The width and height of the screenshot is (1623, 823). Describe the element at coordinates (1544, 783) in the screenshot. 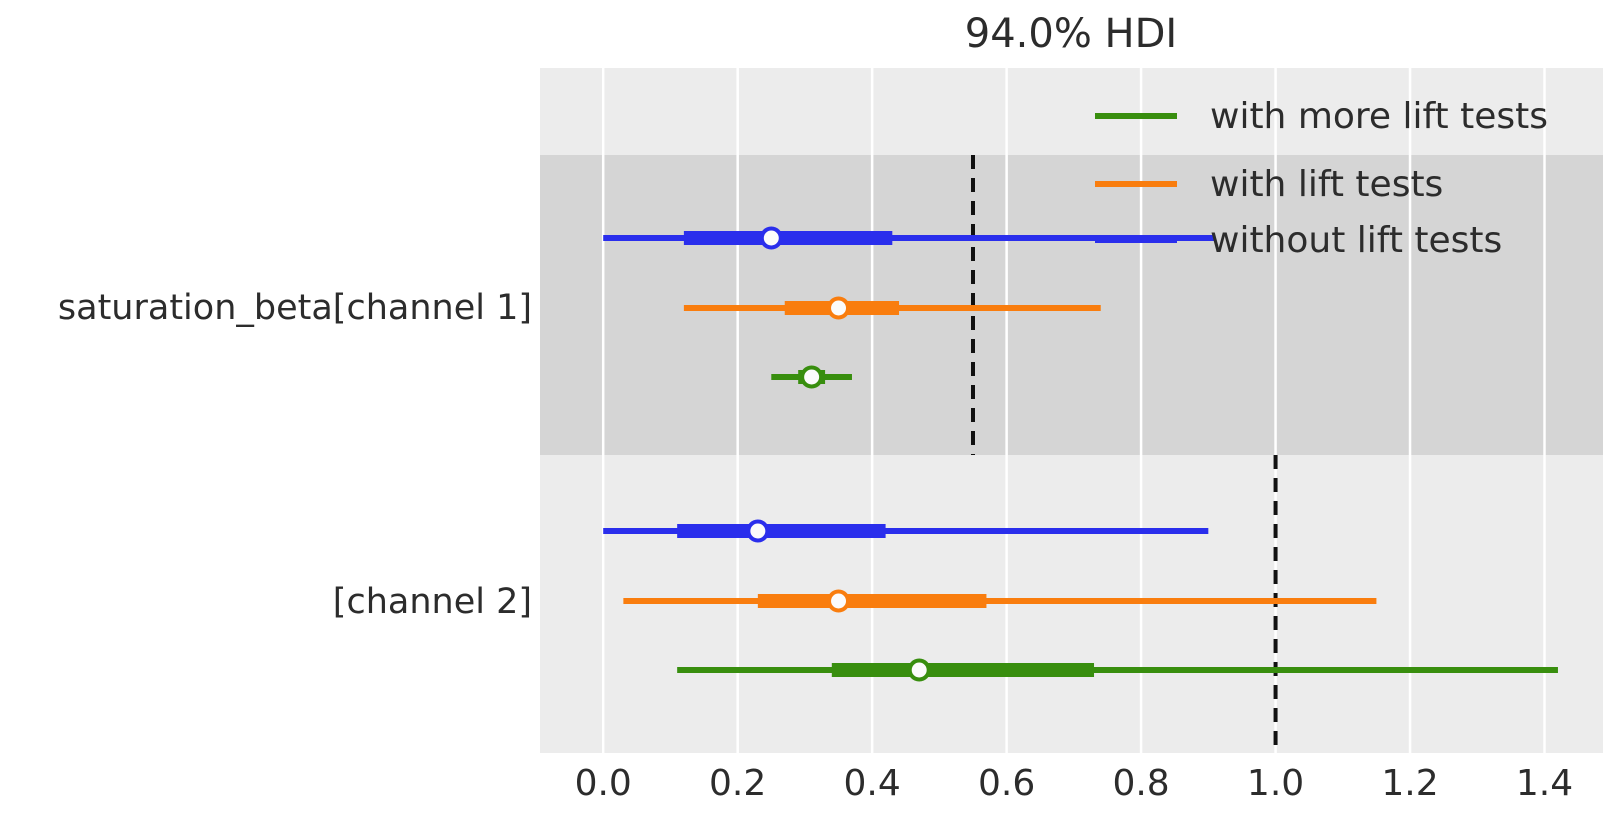

I see `x-tick-label: 1.4` at that location.